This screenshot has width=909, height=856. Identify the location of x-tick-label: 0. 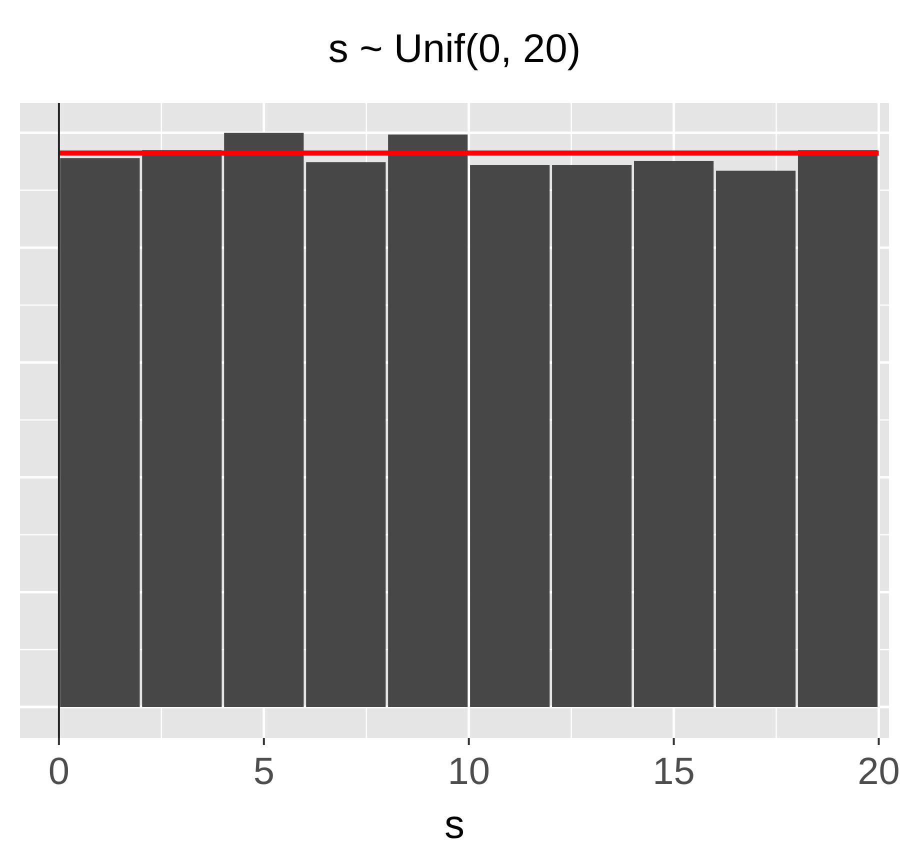
(59, 772).